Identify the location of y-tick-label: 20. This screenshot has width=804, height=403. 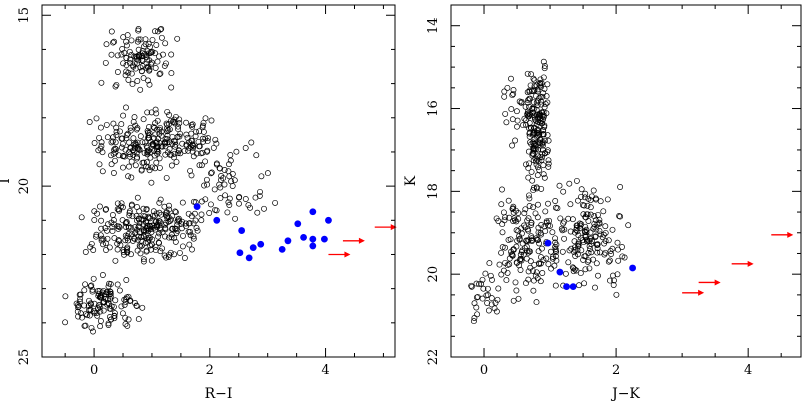
(433, 274).